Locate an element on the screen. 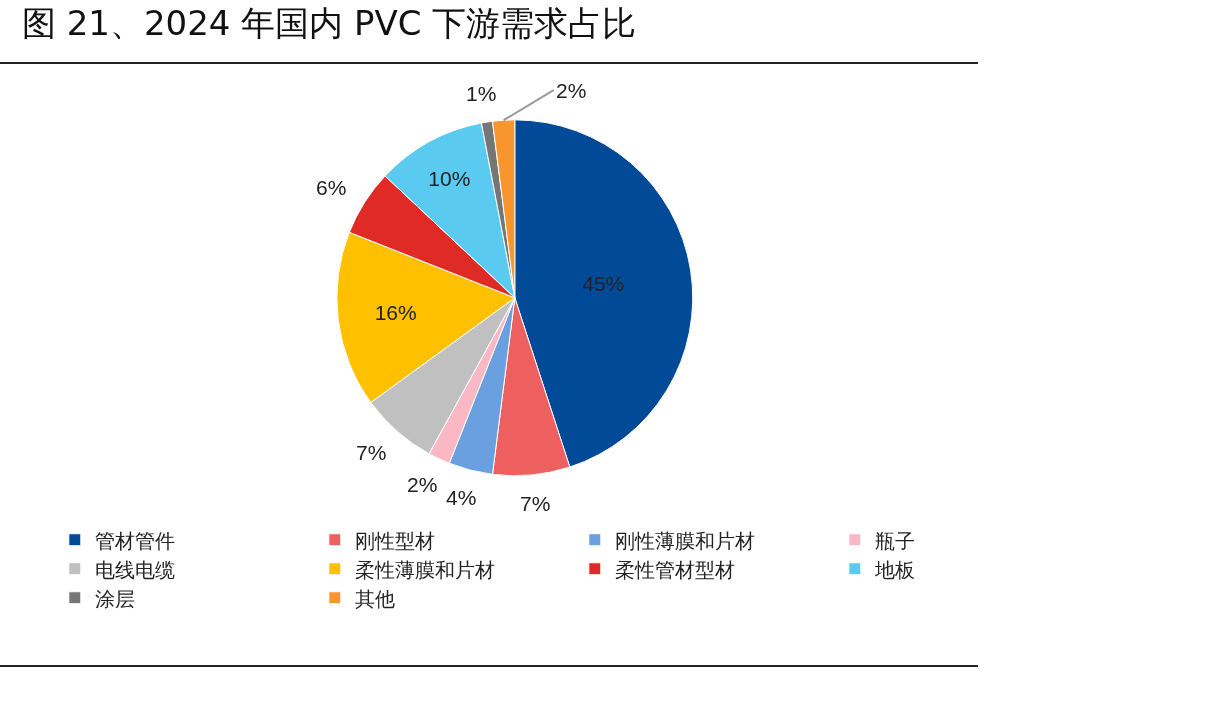  data-label: 45% is located at coordinates (603, 284).